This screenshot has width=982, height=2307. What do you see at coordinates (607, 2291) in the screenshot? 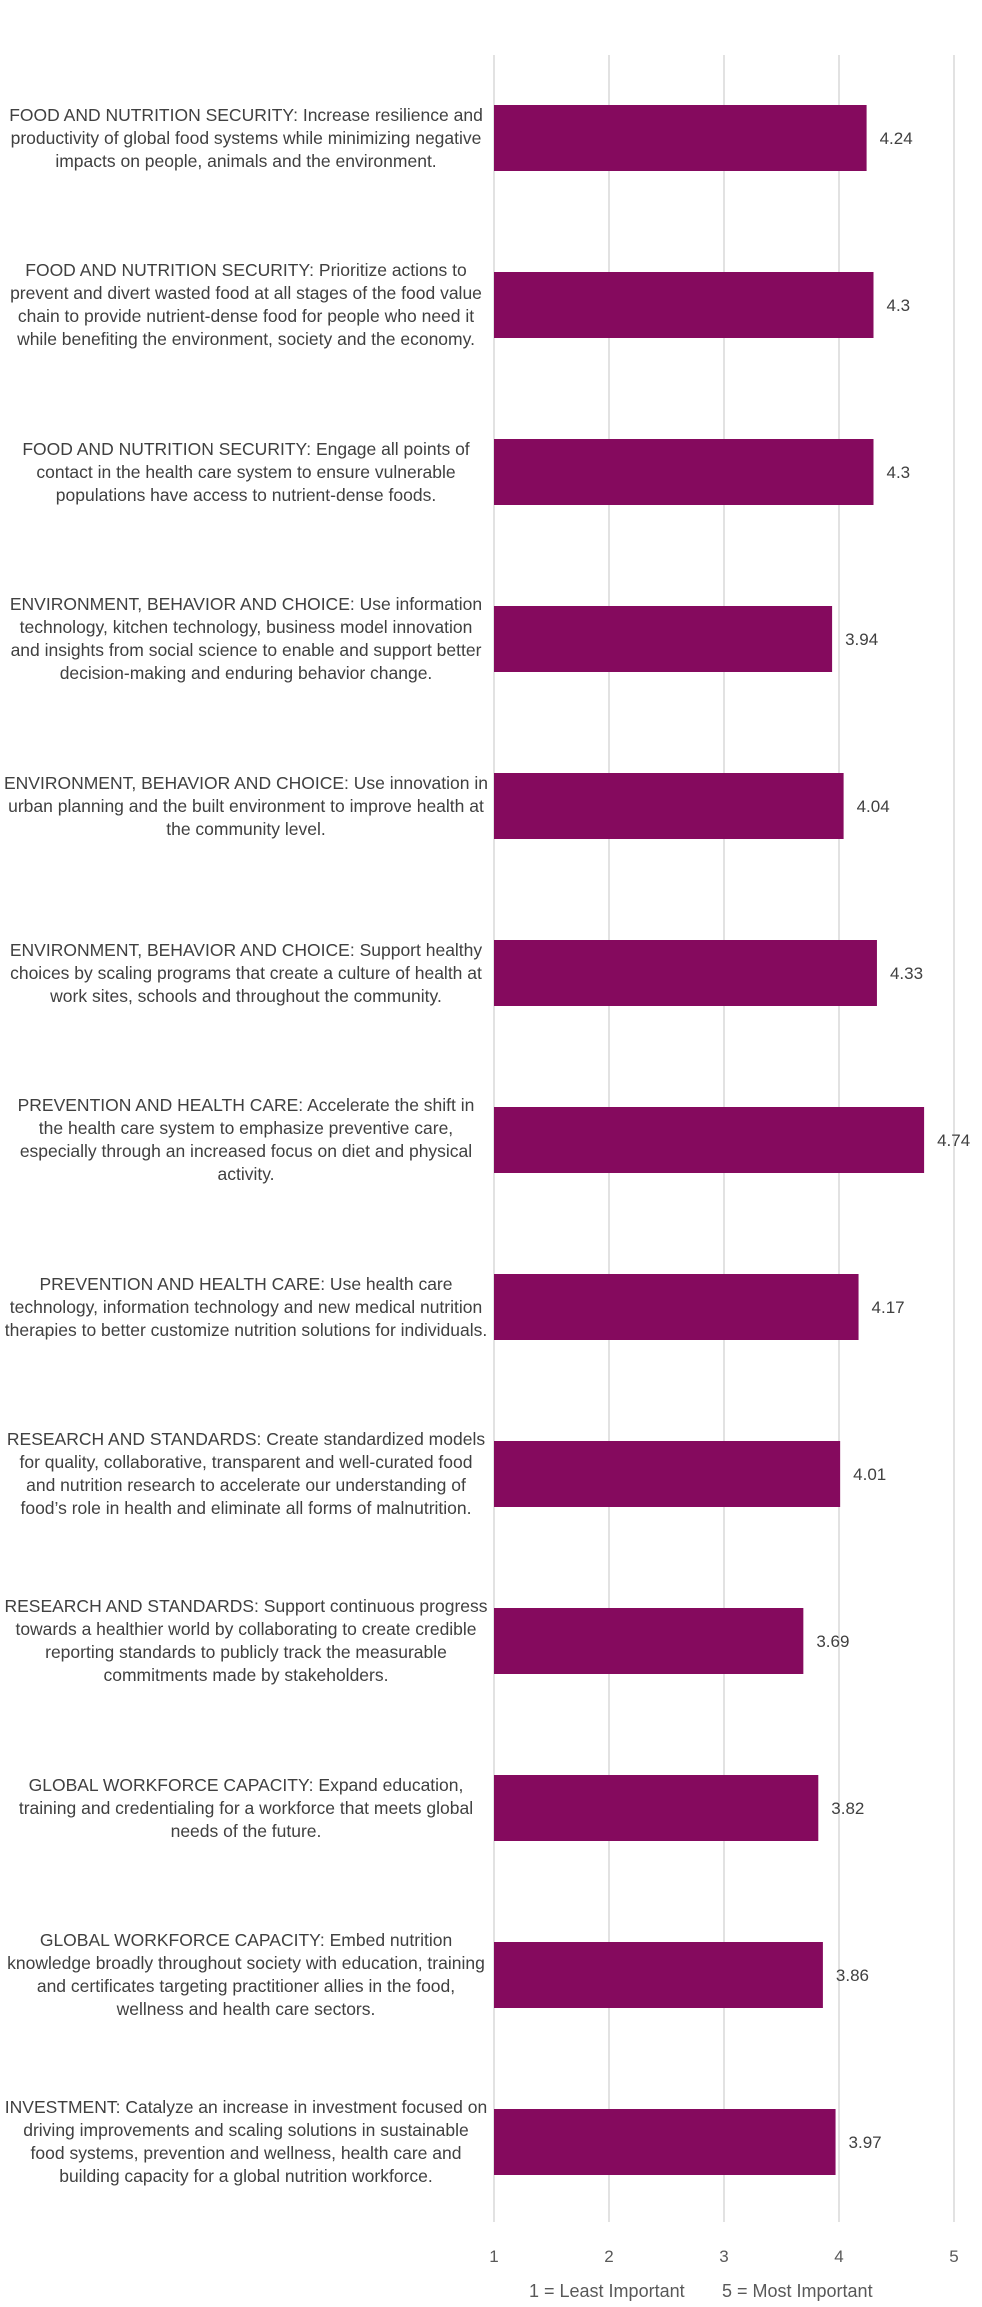
I see `legend-least-important: 1 = Least Important` at bounding box center [607, 2291].